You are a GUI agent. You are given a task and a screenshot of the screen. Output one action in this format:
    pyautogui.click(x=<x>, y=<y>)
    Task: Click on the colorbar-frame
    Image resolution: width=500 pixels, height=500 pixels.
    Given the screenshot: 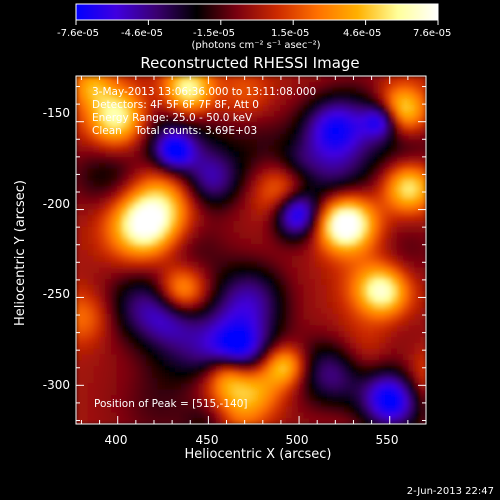 What is the action you would take?
    pyautogui.click(x=257, y=12)
    